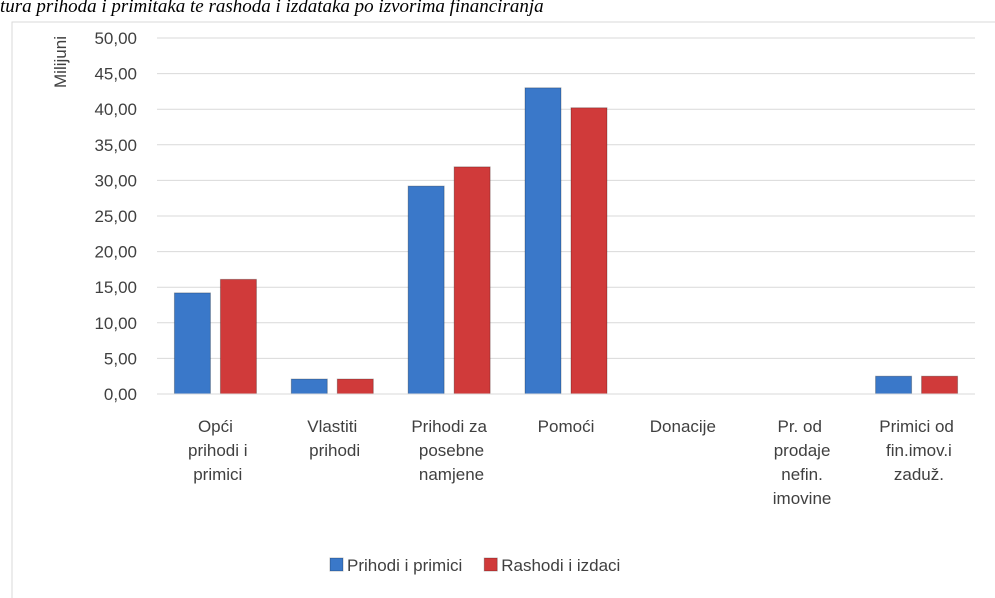 The width and height of the screenshot is (995, 598). I want to click on y-tick-label: 5,00, so click(120, 358).